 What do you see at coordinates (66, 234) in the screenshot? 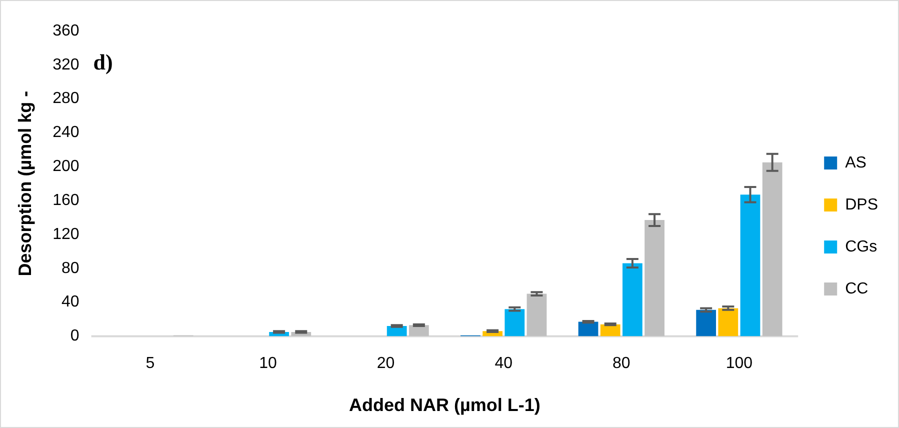
I see `y-tick-label: 120` at bounding box center [66, 234].